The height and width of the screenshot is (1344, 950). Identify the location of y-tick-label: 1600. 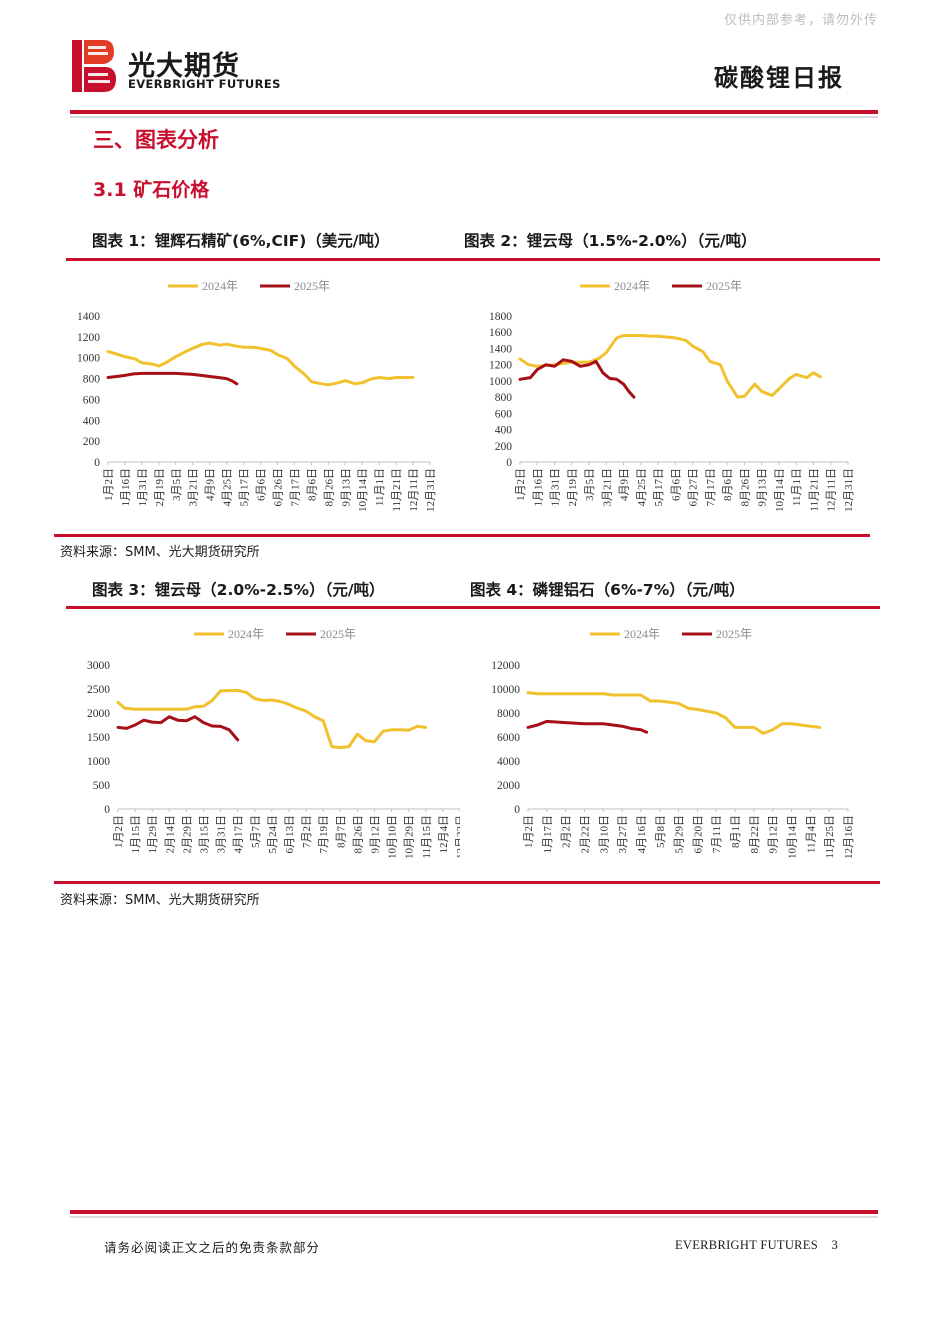
(500, 333).